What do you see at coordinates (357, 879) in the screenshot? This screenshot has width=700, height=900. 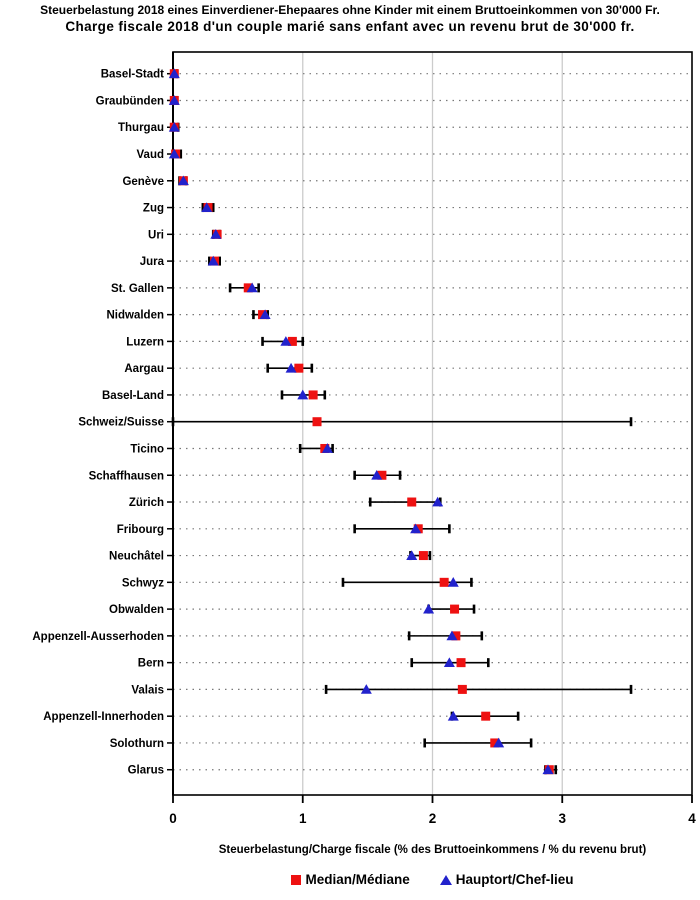 I see `legend-label-median: Median/Médiane` at bounding box center [357, 879].